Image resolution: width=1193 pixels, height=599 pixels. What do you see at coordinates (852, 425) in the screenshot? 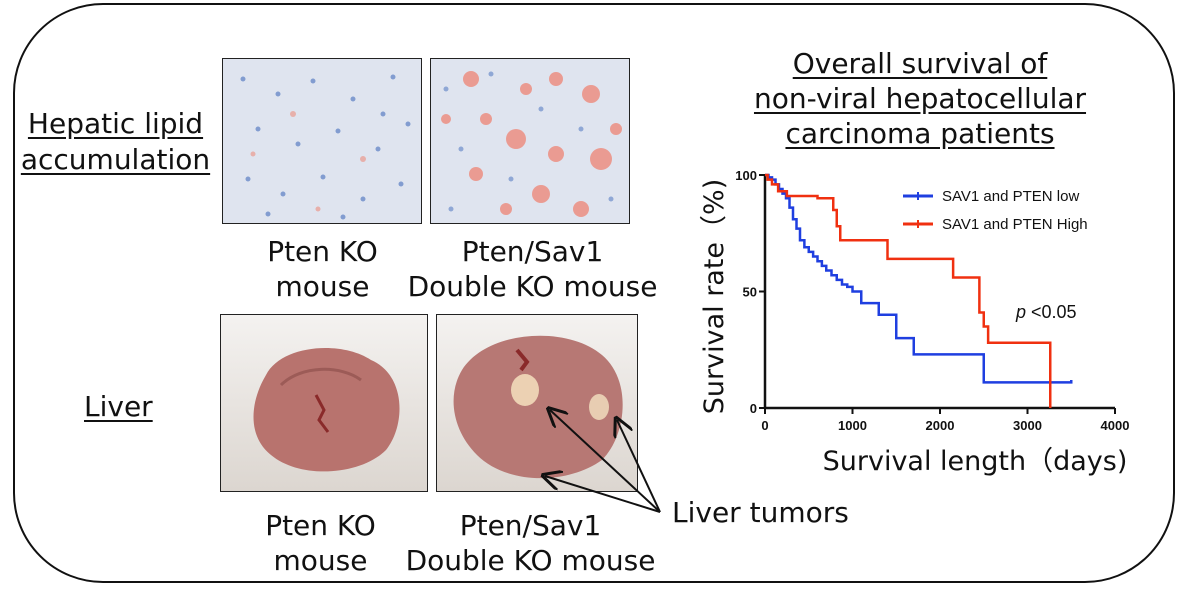
I see `x-tick-label: 1000` at bounding box center [852, 425].